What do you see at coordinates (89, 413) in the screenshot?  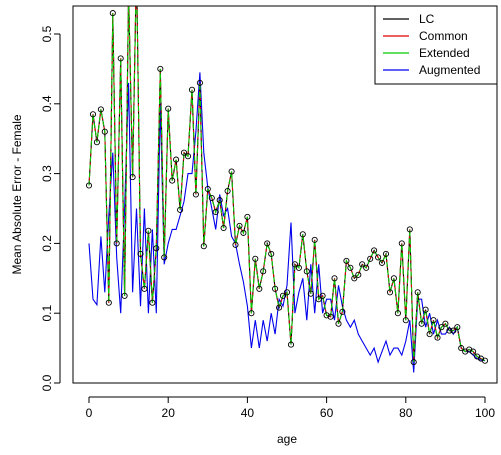 I see `x-tick-label: 0` at bounding box center [89, 413].